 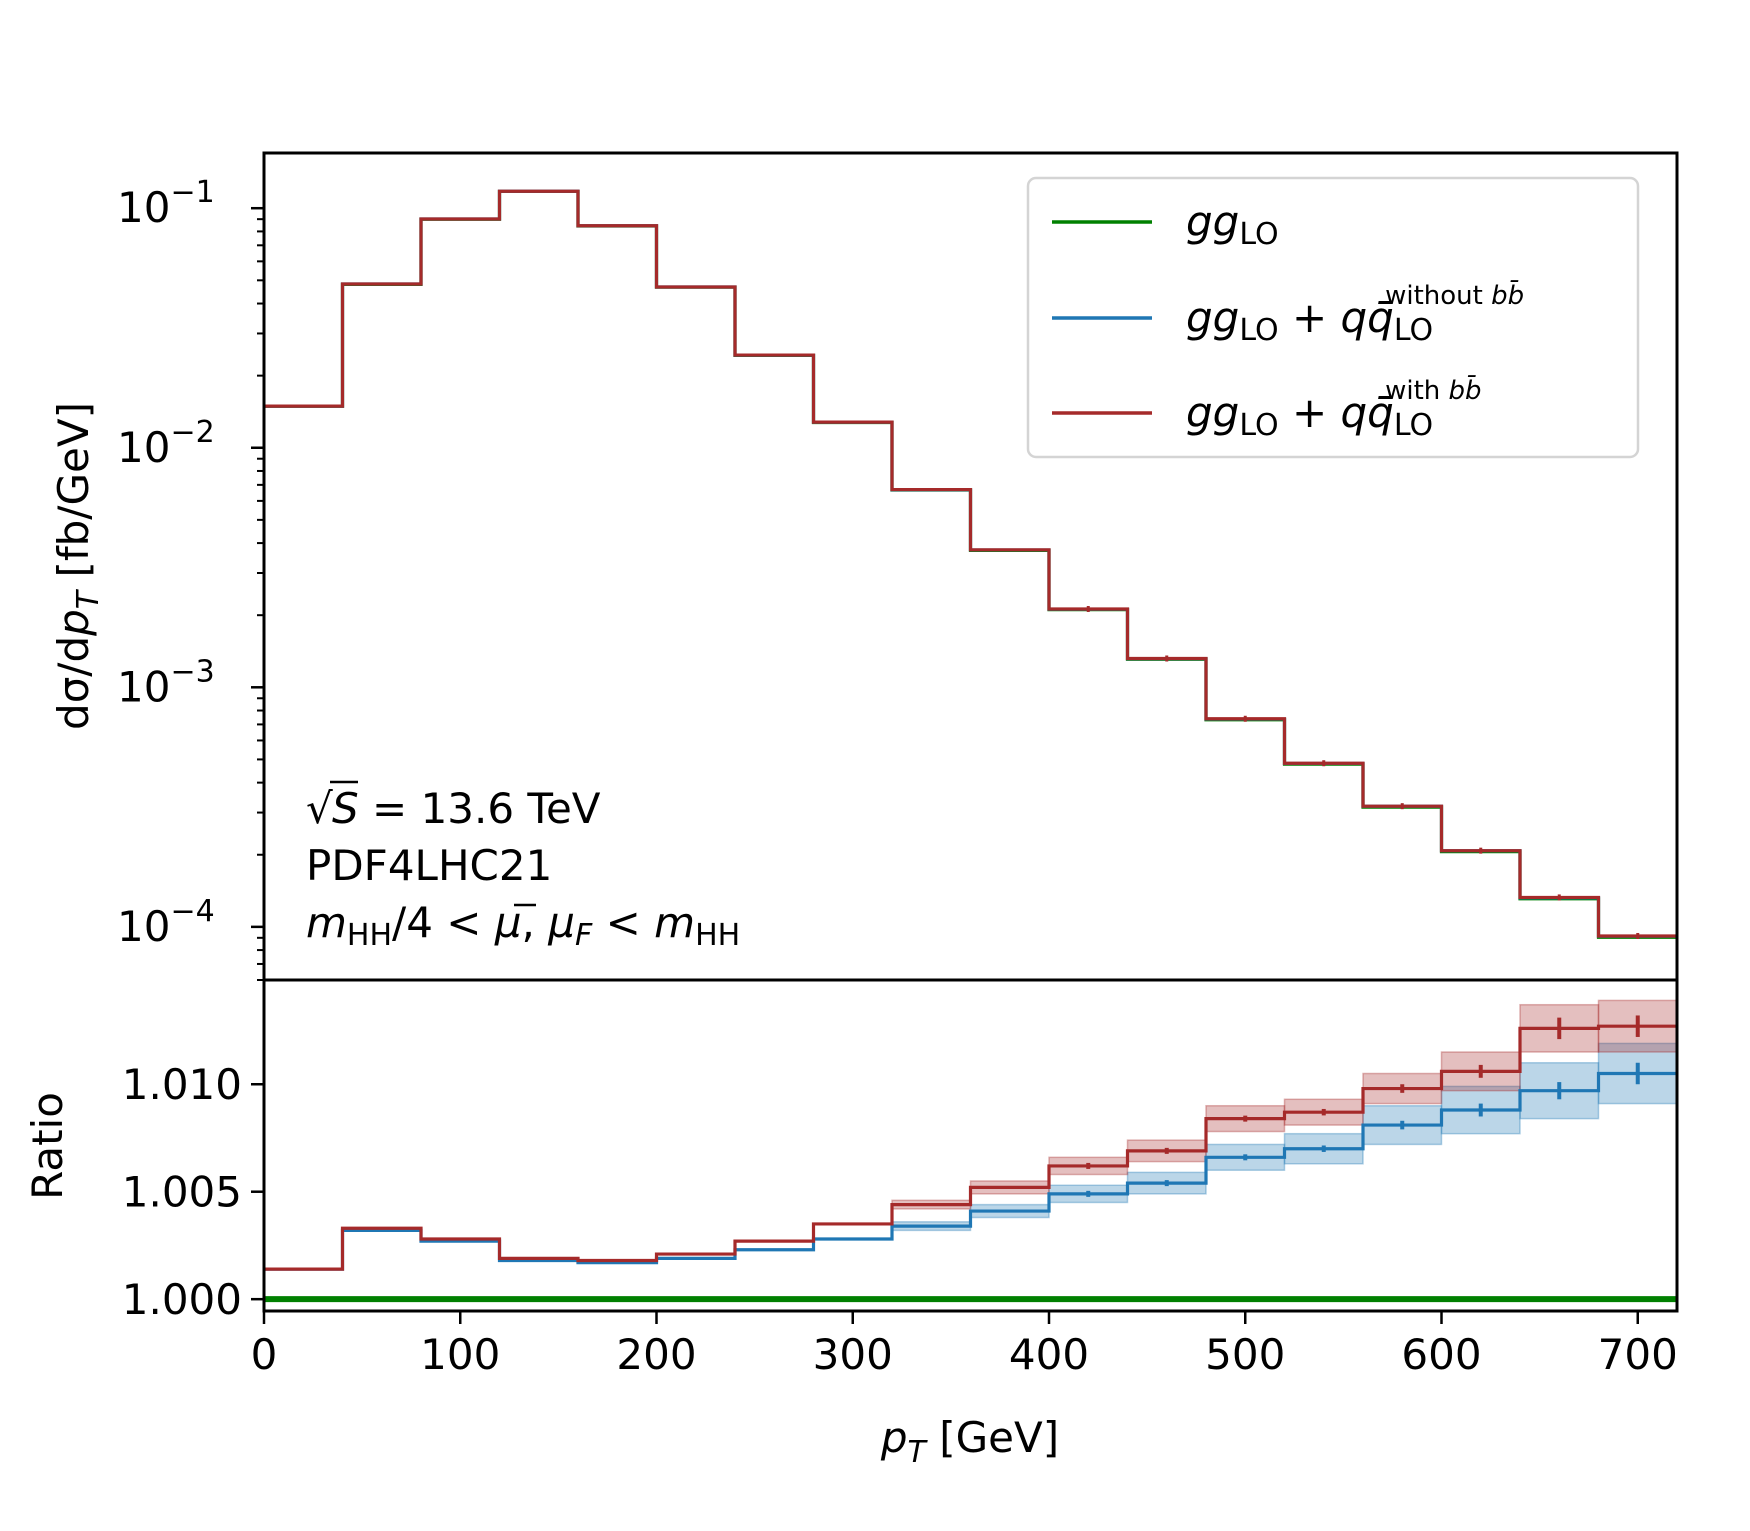 I want to click on ratio-x-ticks: 0 100 200 300 400 500 600 700, so click(x=964, y=1345).